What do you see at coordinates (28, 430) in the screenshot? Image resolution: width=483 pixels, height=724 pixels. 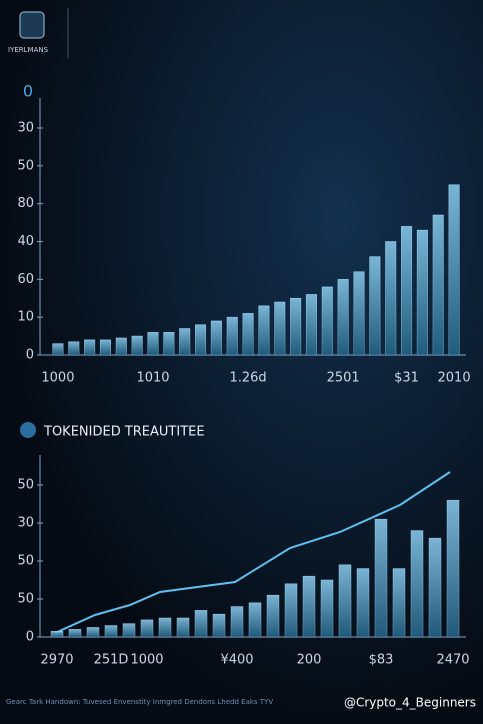 I see `chart-icon` at bounding box center [28, 430].